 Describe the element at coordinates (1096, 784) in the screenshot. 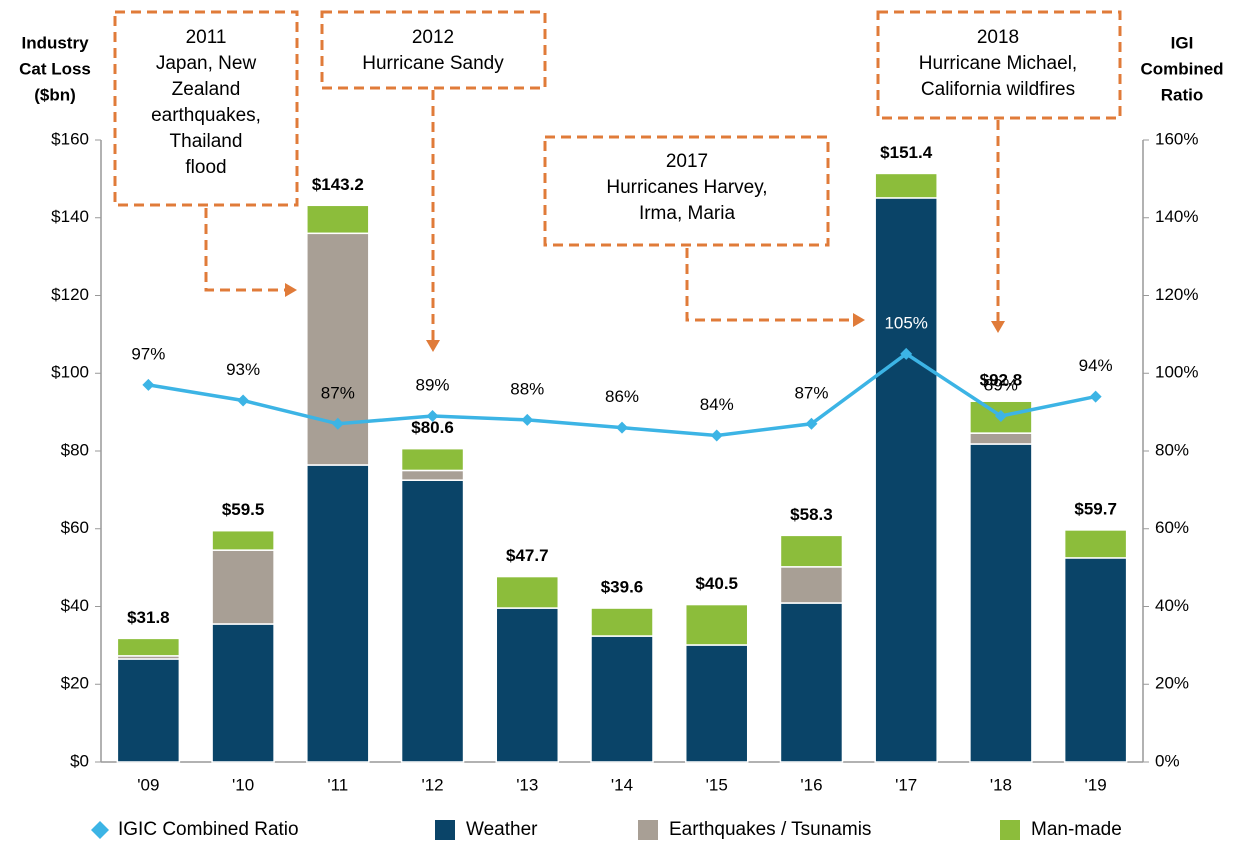

I see `x-tick-label: '19` at that location.